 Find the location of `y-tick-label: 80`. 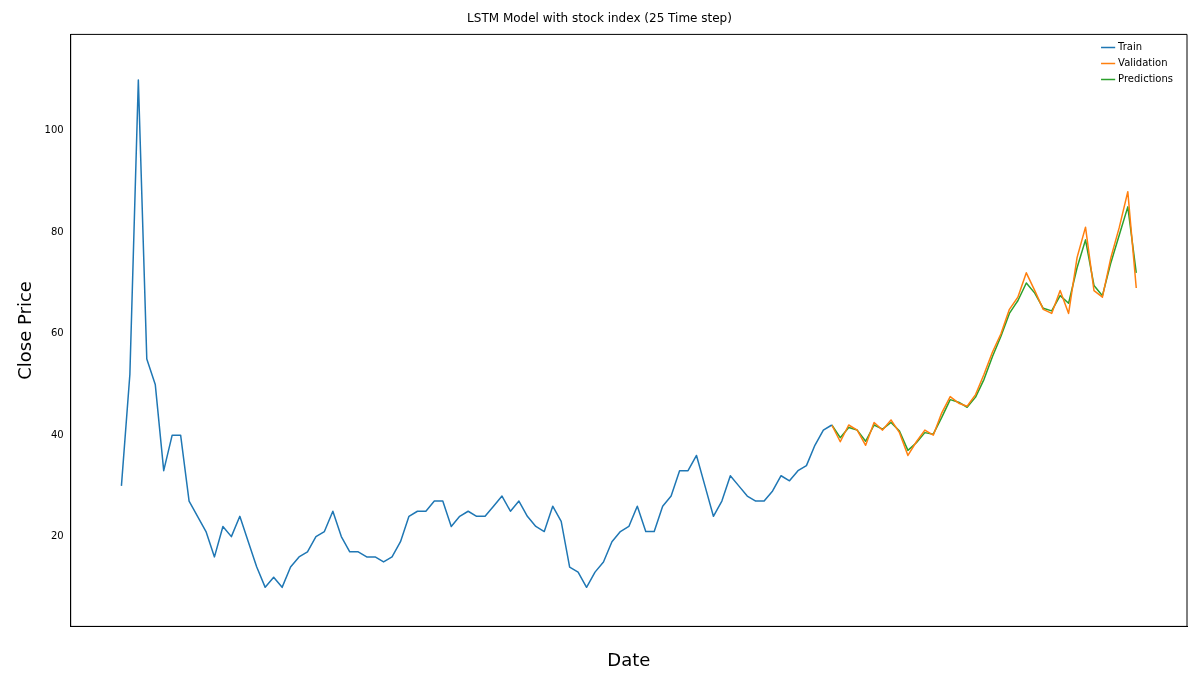

y-tick-label: 80 is located at coordinates (57, 231).